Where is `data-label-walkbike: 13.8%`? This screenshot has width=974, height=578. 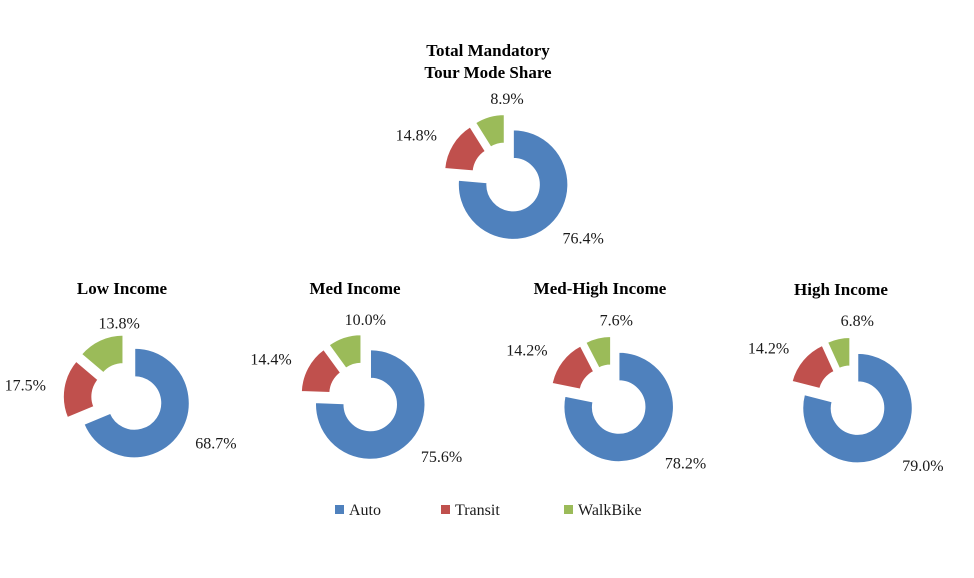 data-label-walkbike: 13.8% is located at coordinates (119, 324).